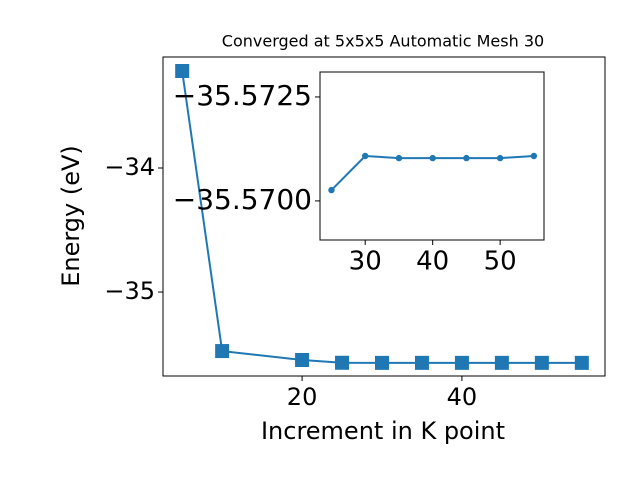  I want to click on y-tick-label: −35.5700, so click(242, 199).